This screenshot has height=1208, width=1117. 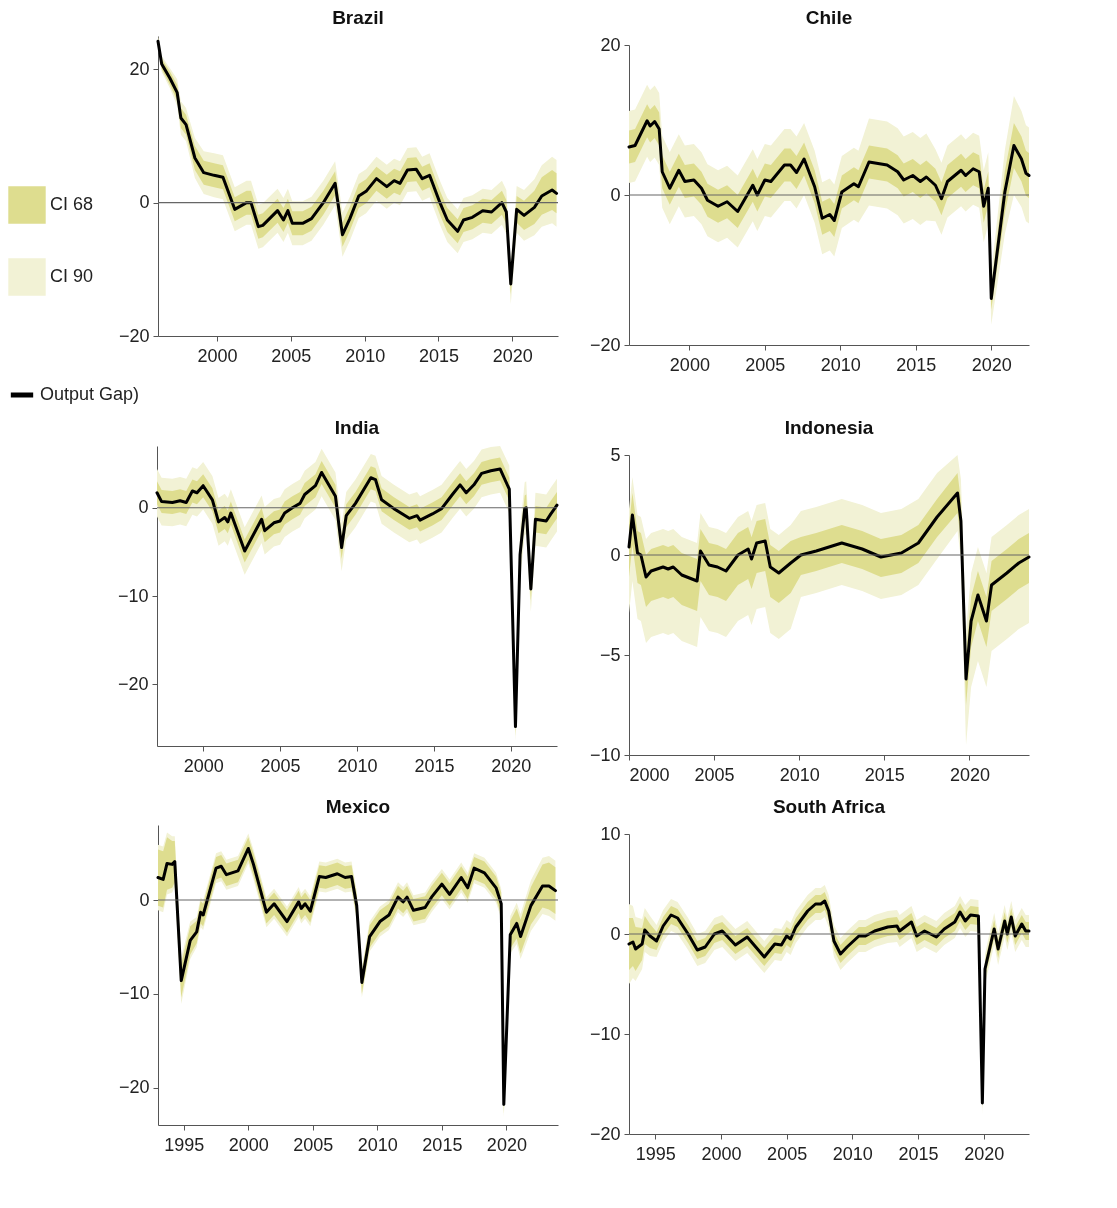 What do you see at coordinates (829, 586) in the screenshot?
I see `line-series` at bounding box center [829, 586].